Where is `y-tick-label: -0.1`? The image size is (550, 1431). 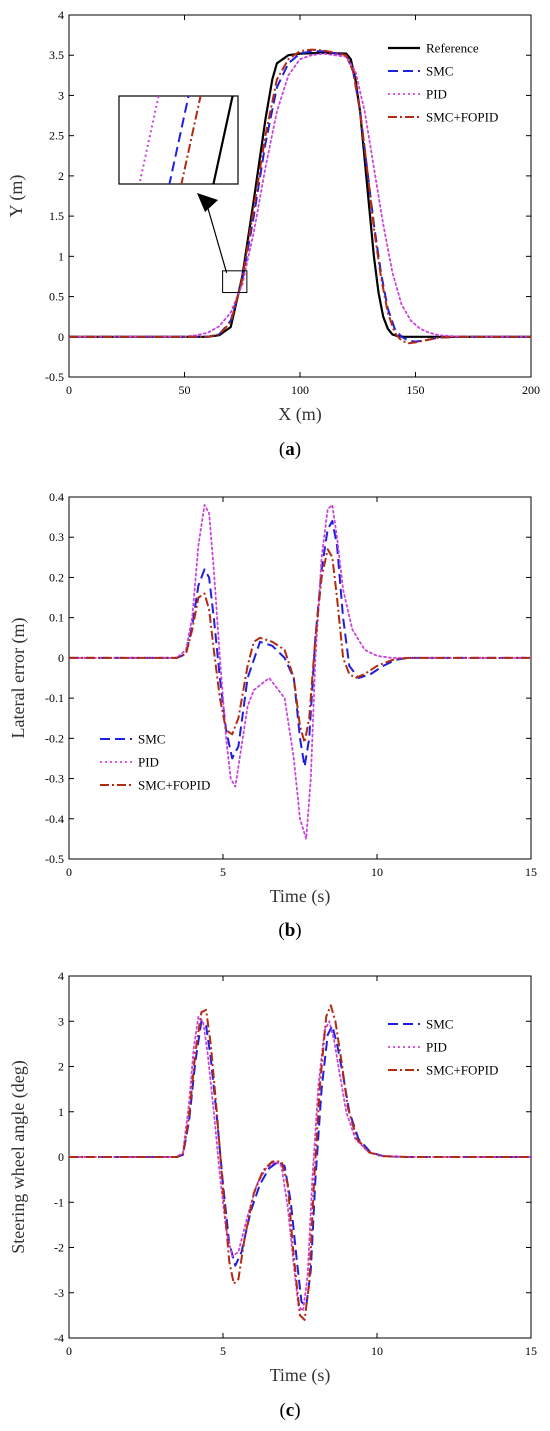
y-tick-label: -0.1 is located at coordinates (54, 698).